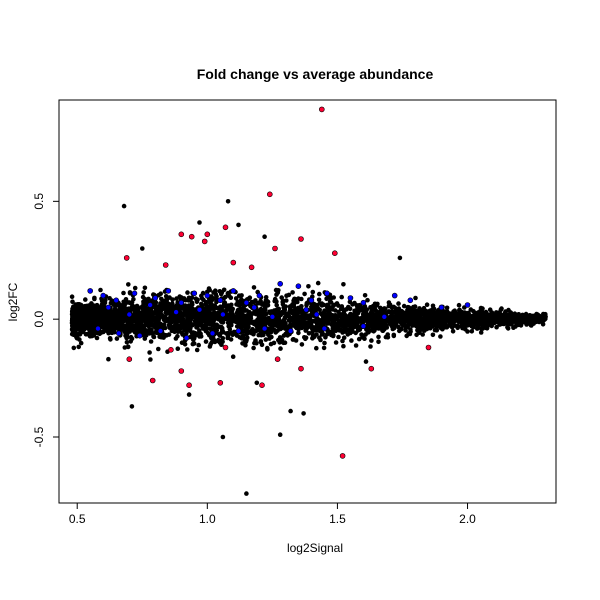 This screenshot has height=600, width=600. I want to click on y-tick-label: 0.5, so click(39, 201).